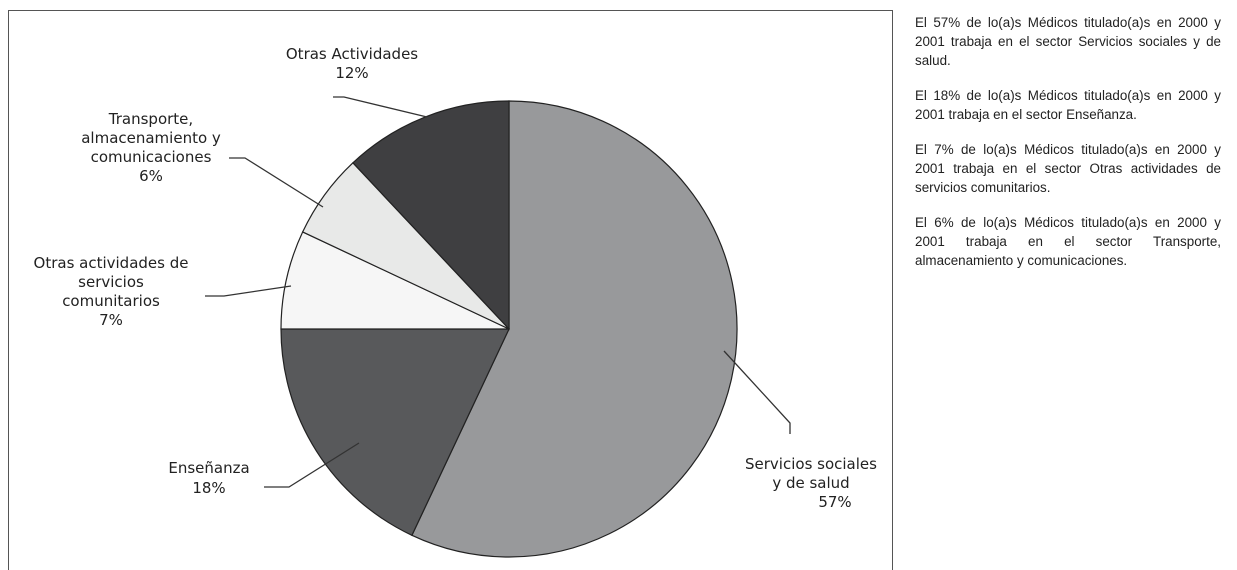 Image resolution: width=1237 pixels, height=570 pixels. What do you see at coordinates (208, 468) in the screenshot?
I see `slice-label-line: Enseñanza` at bounding box center [208, 468].